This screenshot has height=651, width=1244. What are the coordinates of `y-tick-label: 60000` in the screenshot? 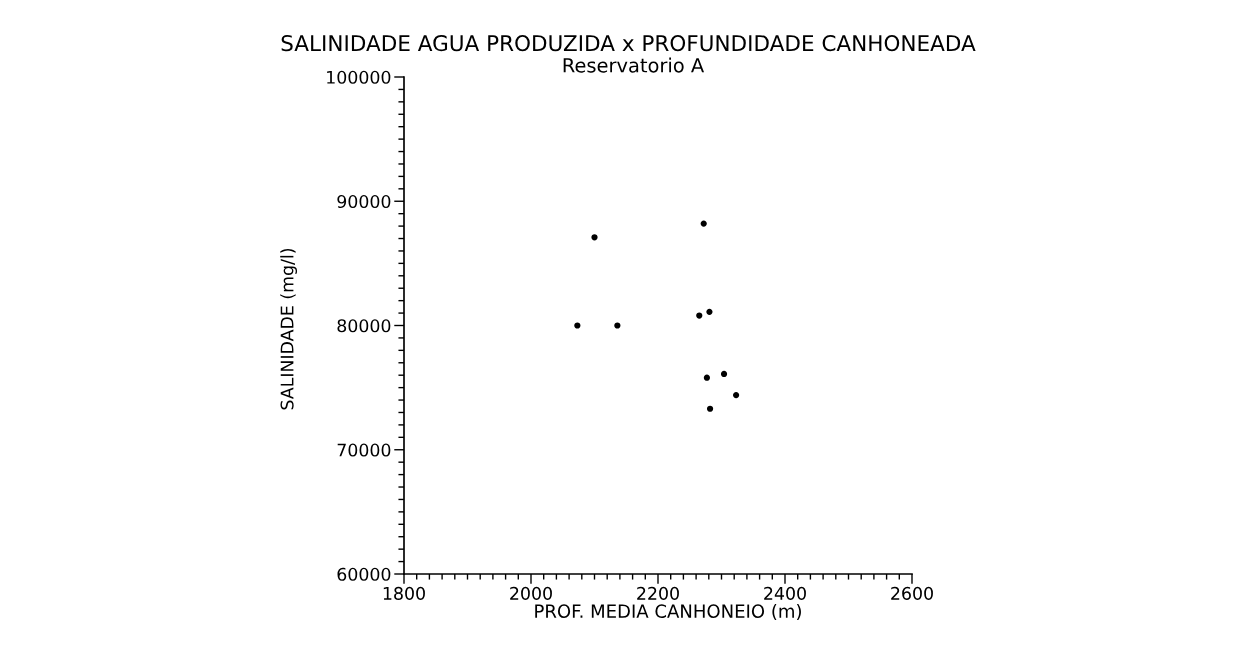 It's located at (364, 574).